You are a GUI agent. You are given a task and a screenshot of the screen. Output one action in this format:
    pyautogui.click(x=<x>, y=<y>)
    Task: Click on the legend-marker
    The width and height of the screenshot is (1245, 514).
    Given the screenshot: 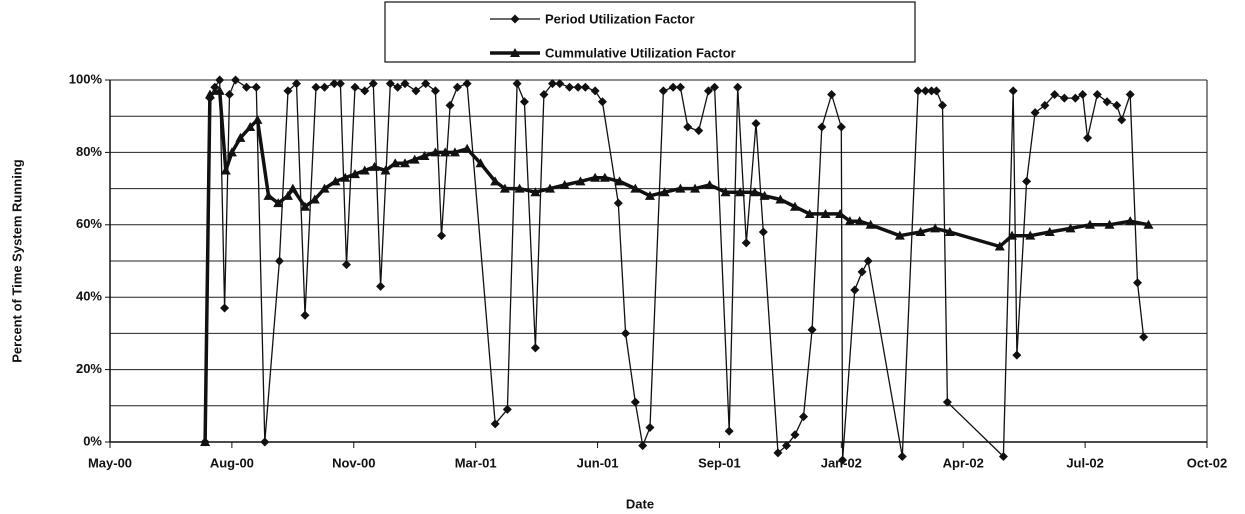 What is the action you would take?
    pyautogui.click(x=515, y=19)
    